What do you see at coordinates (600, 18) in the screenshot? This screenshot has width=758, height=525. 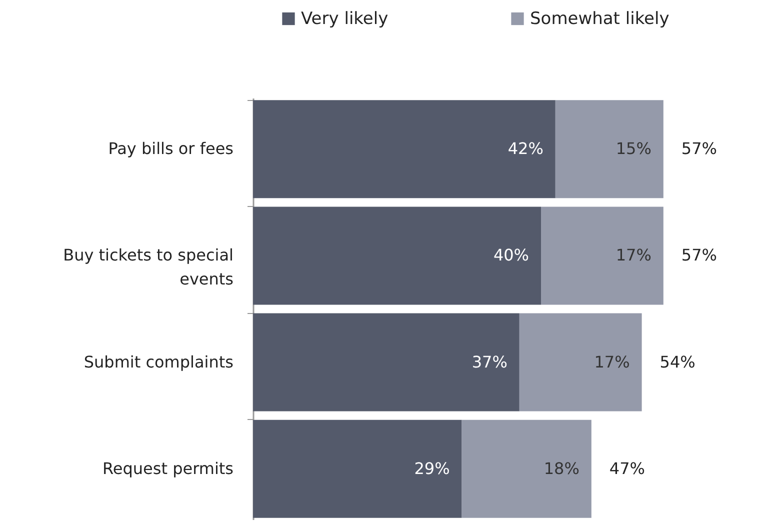 I see `legend-label: Somewhat likely` at bounding box center [600, 18].